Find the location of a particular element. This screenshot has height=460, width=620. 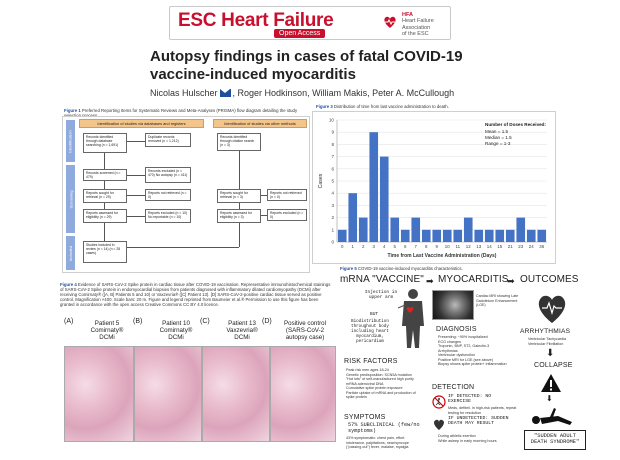

x-tick-label: 13 is located at coordinates (478, 246).